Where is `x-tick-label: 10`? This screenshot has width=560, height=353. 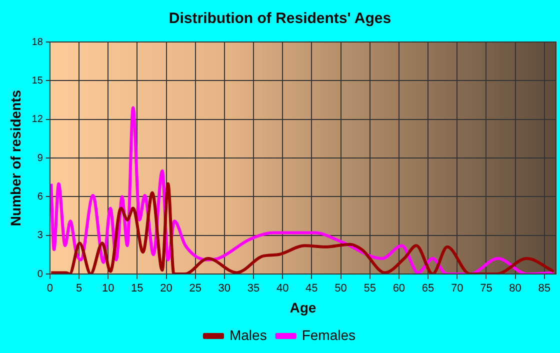
x-tick-label: 10 is located at coordinates (108, 288).